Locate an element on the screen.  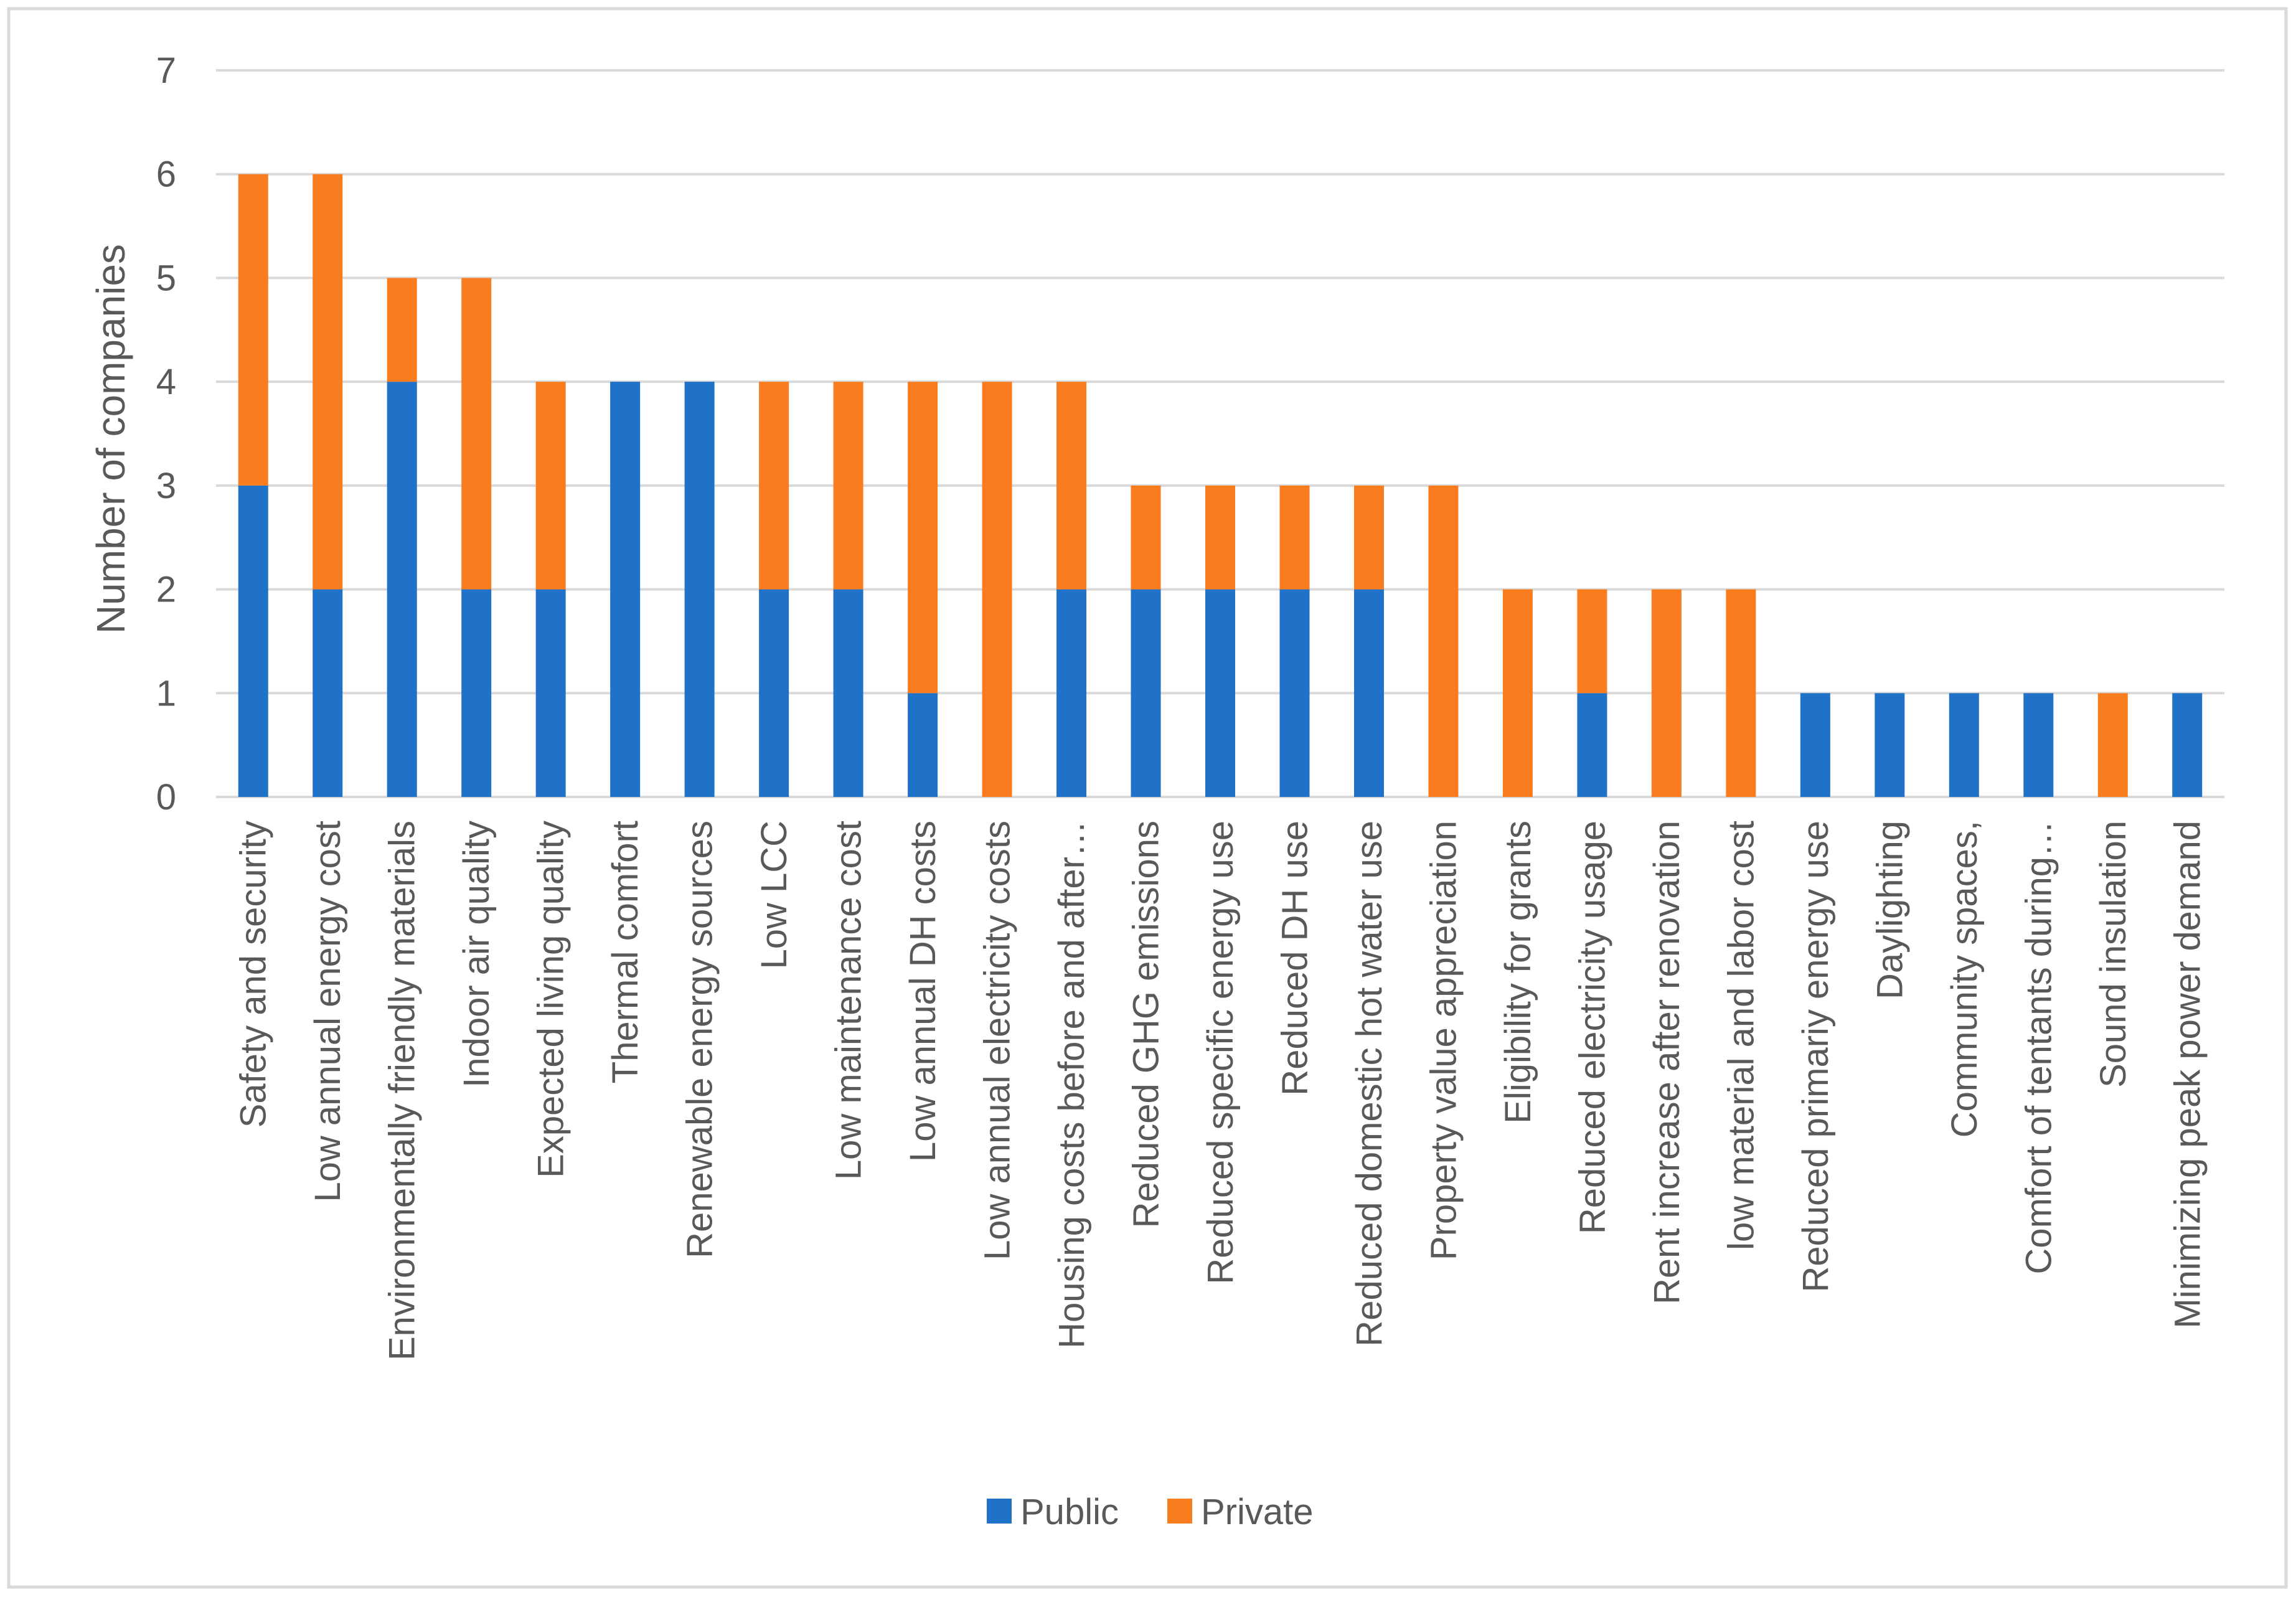
legend: Public Private is located at coordinates (1150, 1512).